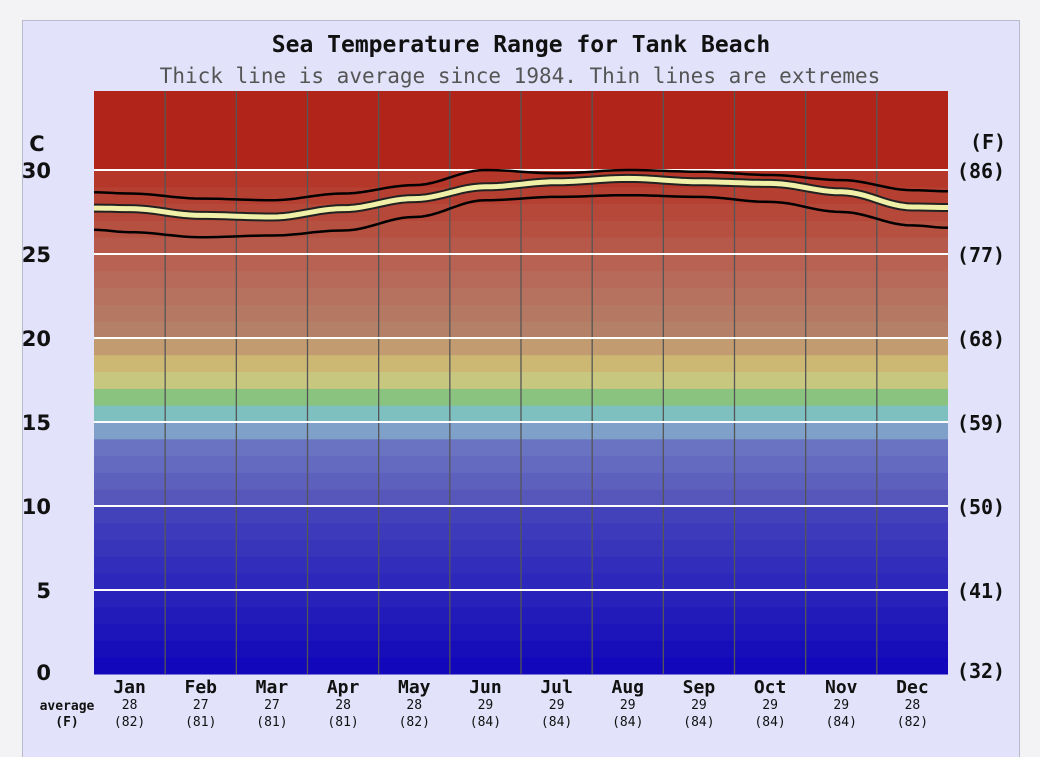 This screenshot has height=757, width=1040. I want to click on month-label: Sep, so click(699, 687).